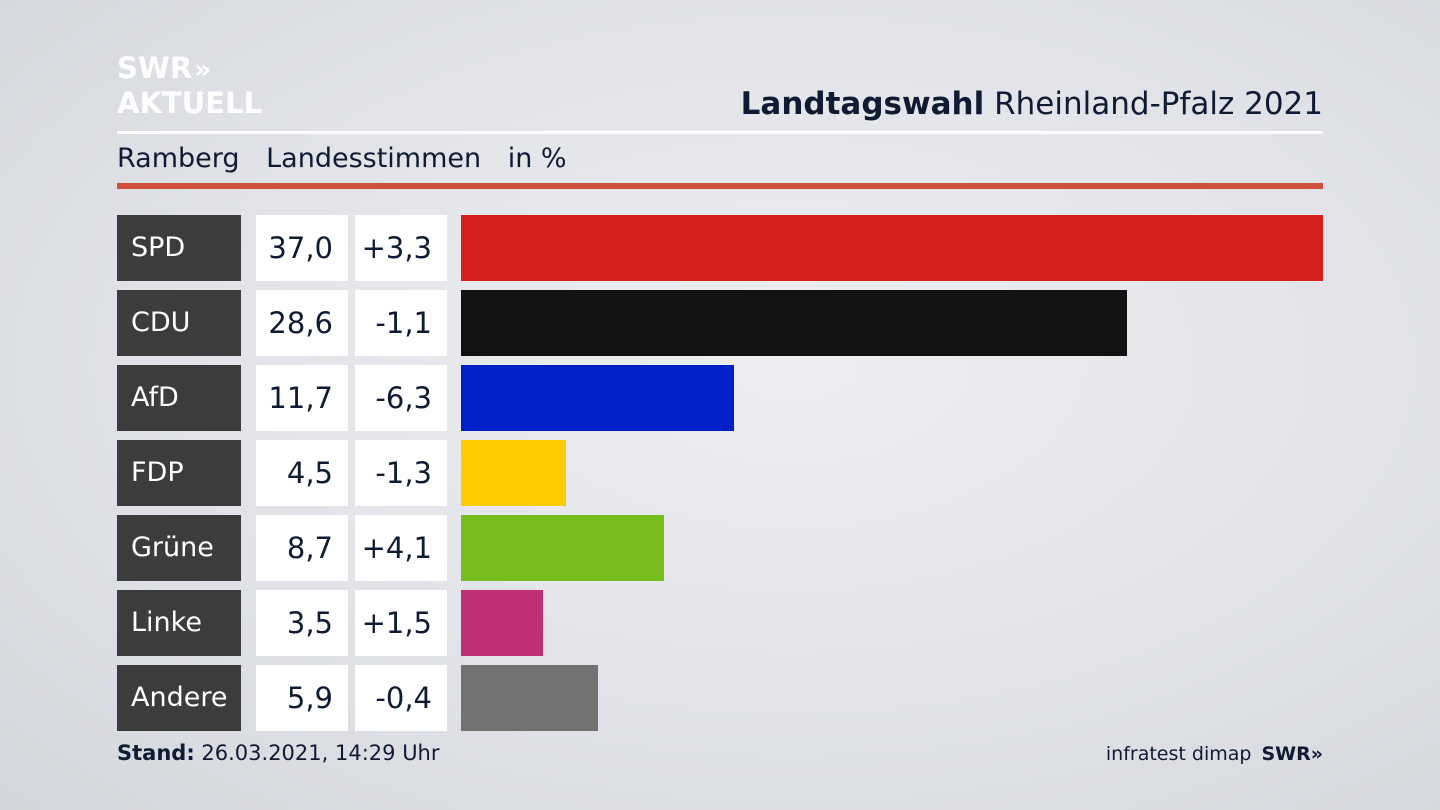  I want to click on swr-footer-logo: SWR», so click(1292, 754).